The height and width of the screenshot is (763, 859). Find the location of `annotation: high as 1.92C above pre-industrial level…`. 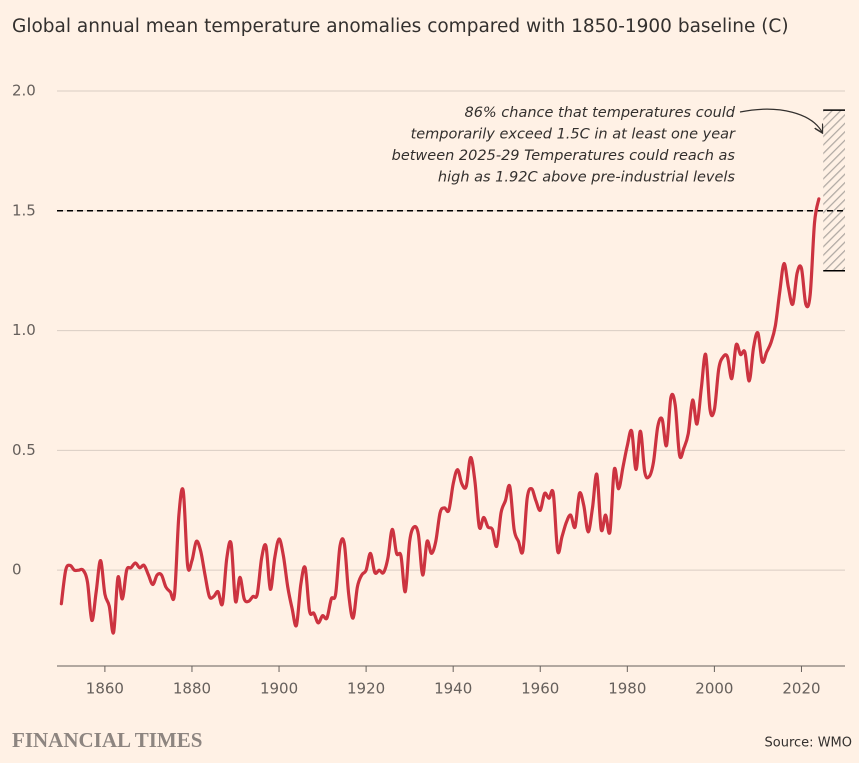

annotation: high as 1.92C above pre-industrial level… is located at coordinates (587, 178).